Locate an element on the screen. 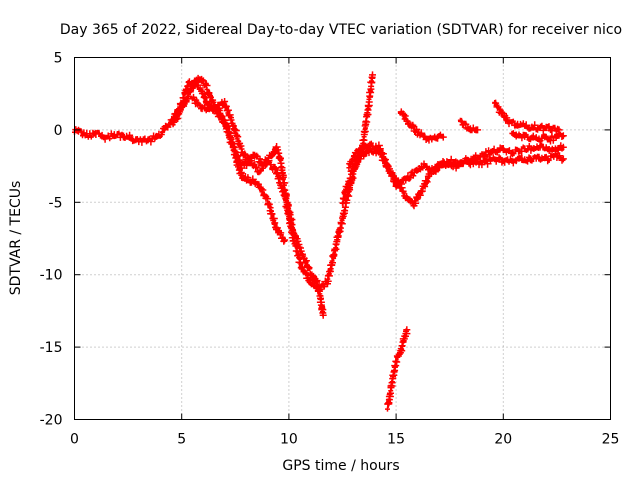  x-tick-label: 10 is located at coordinates (289, 440).